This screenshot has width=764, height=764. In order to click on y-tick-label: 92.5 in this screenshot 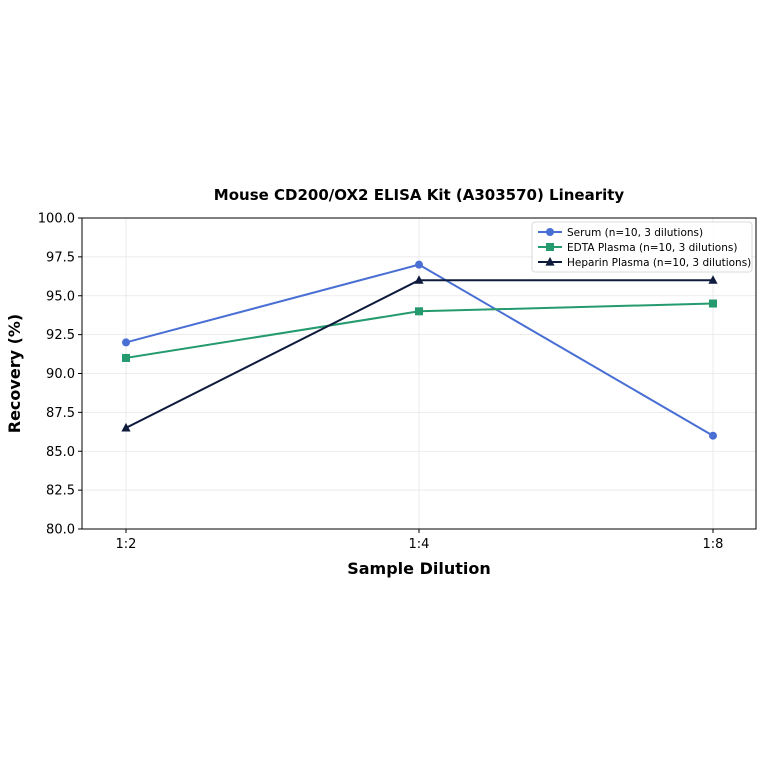, I will do `click(60, 335)`.